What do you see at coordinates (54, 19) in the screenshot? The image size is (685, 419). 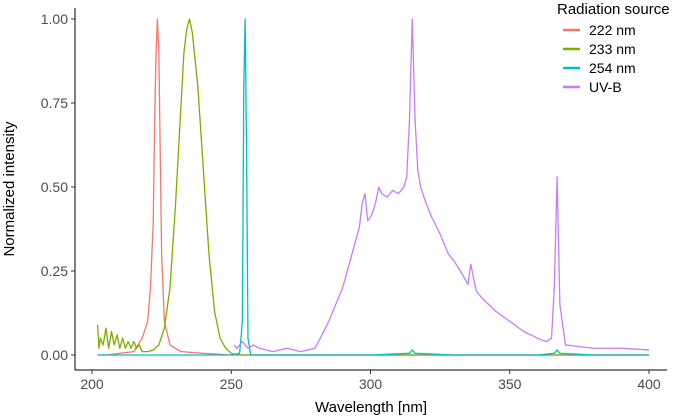 I see `y-tick-label: 1.00` at bounding box center [54, 19].